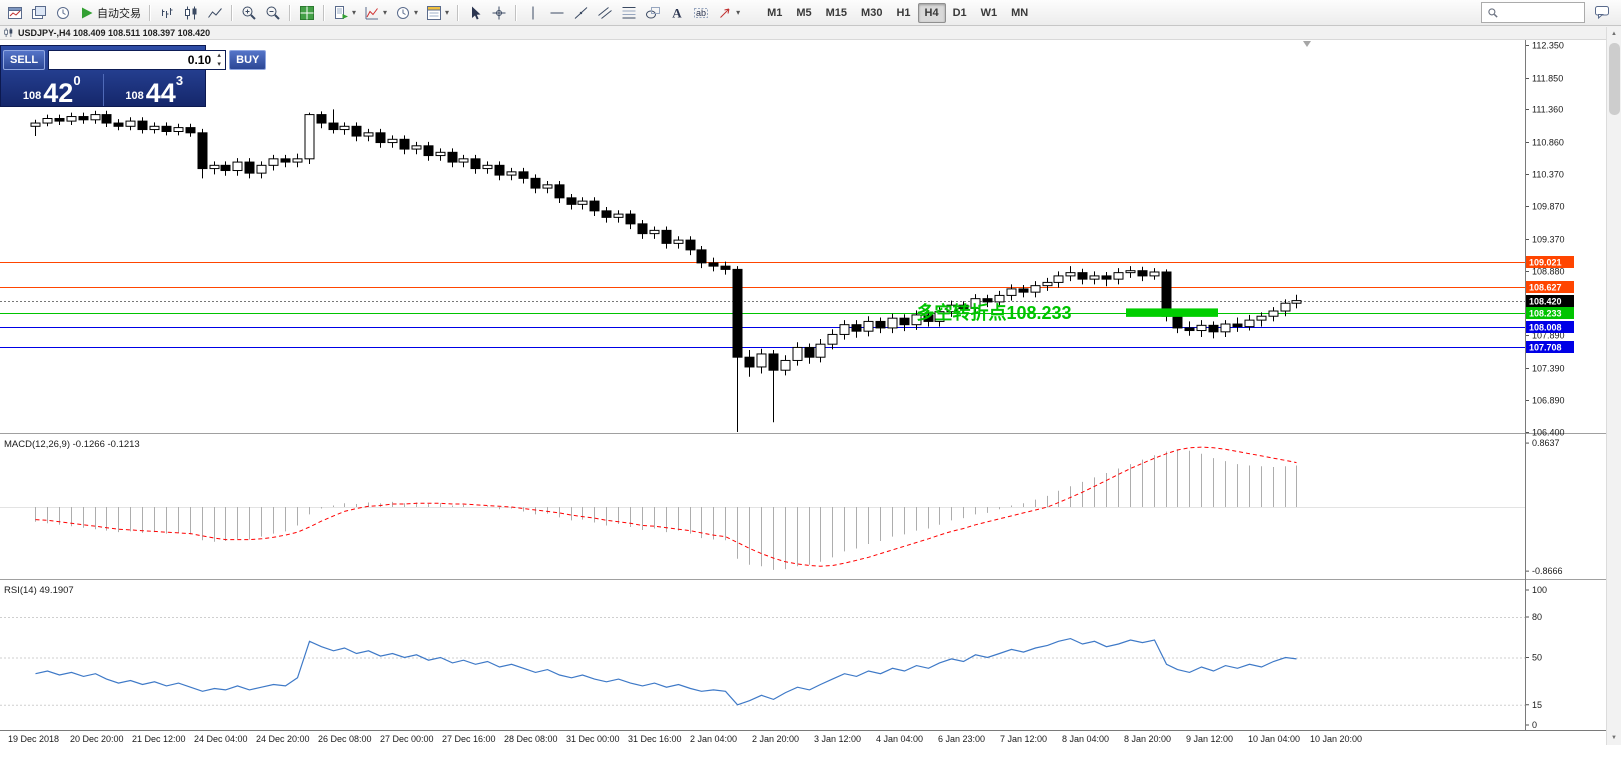  Describe the element at coordinates (774, 13) in the screenshot. I see `timeframe-m1-button: M1` at that location.